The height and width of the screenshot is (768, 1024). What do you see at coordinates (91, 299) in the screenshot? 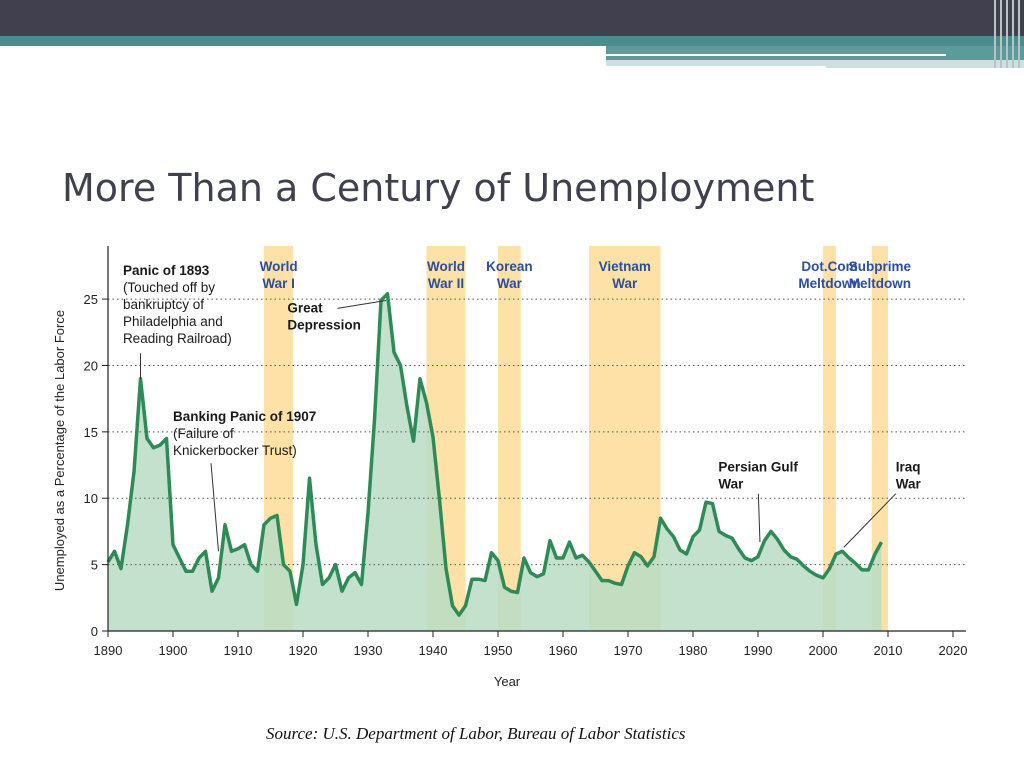
I see `y-tick-label: 25` at bounding box center [91, 299].